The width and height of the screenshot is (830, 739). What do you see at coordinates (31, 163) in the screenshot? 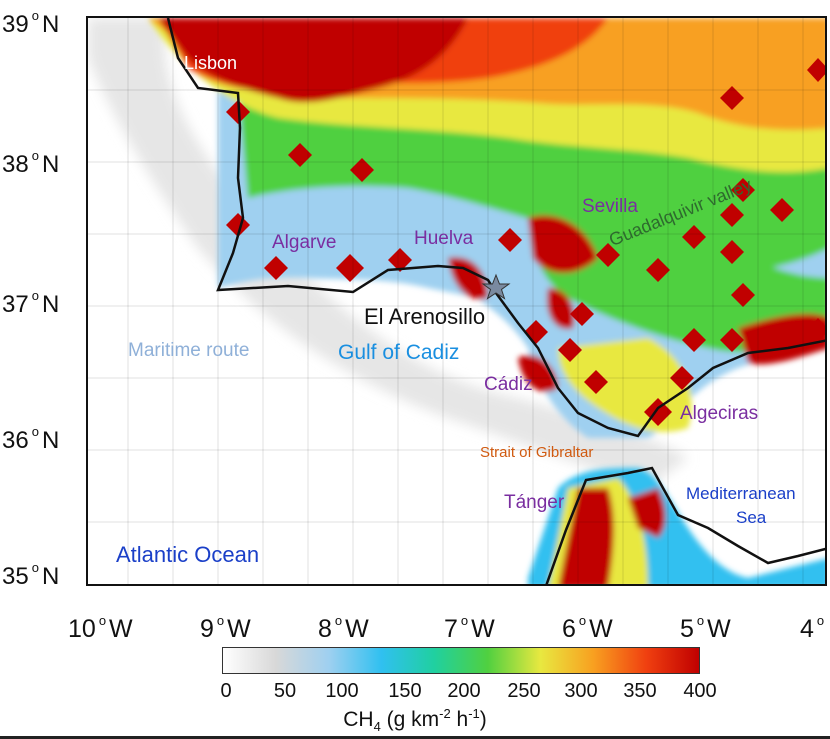
I see `lat-label-38: 38 o N` at bounding box center [31, 163].